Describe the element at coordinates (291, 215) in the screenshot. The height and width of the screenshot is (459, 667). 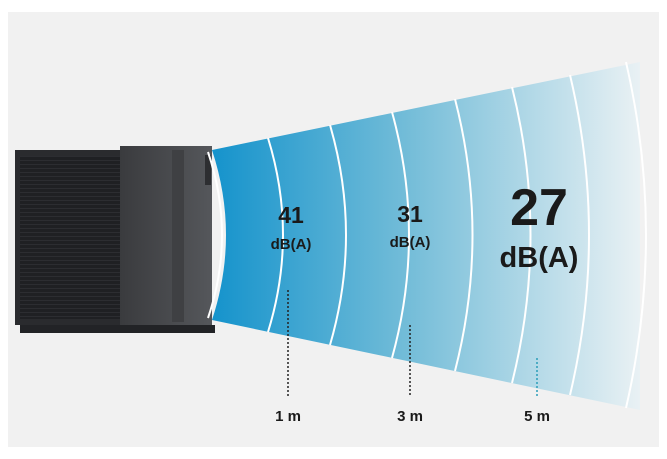
I see `level-value: 41` at that location.